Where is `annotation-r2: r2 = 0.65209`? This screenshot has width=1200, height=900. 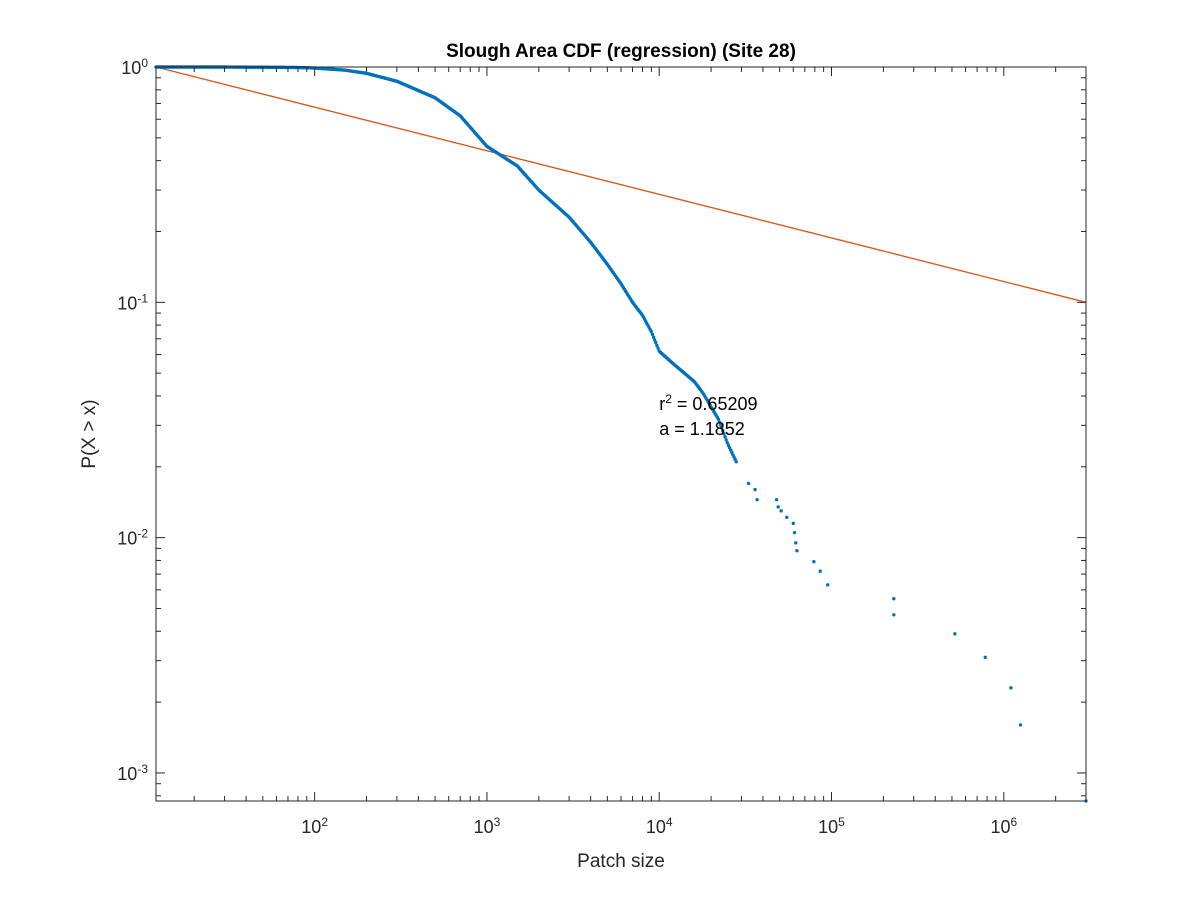 annotation-r2: r2 = 0.65209 is located at coordinates (708, 403).